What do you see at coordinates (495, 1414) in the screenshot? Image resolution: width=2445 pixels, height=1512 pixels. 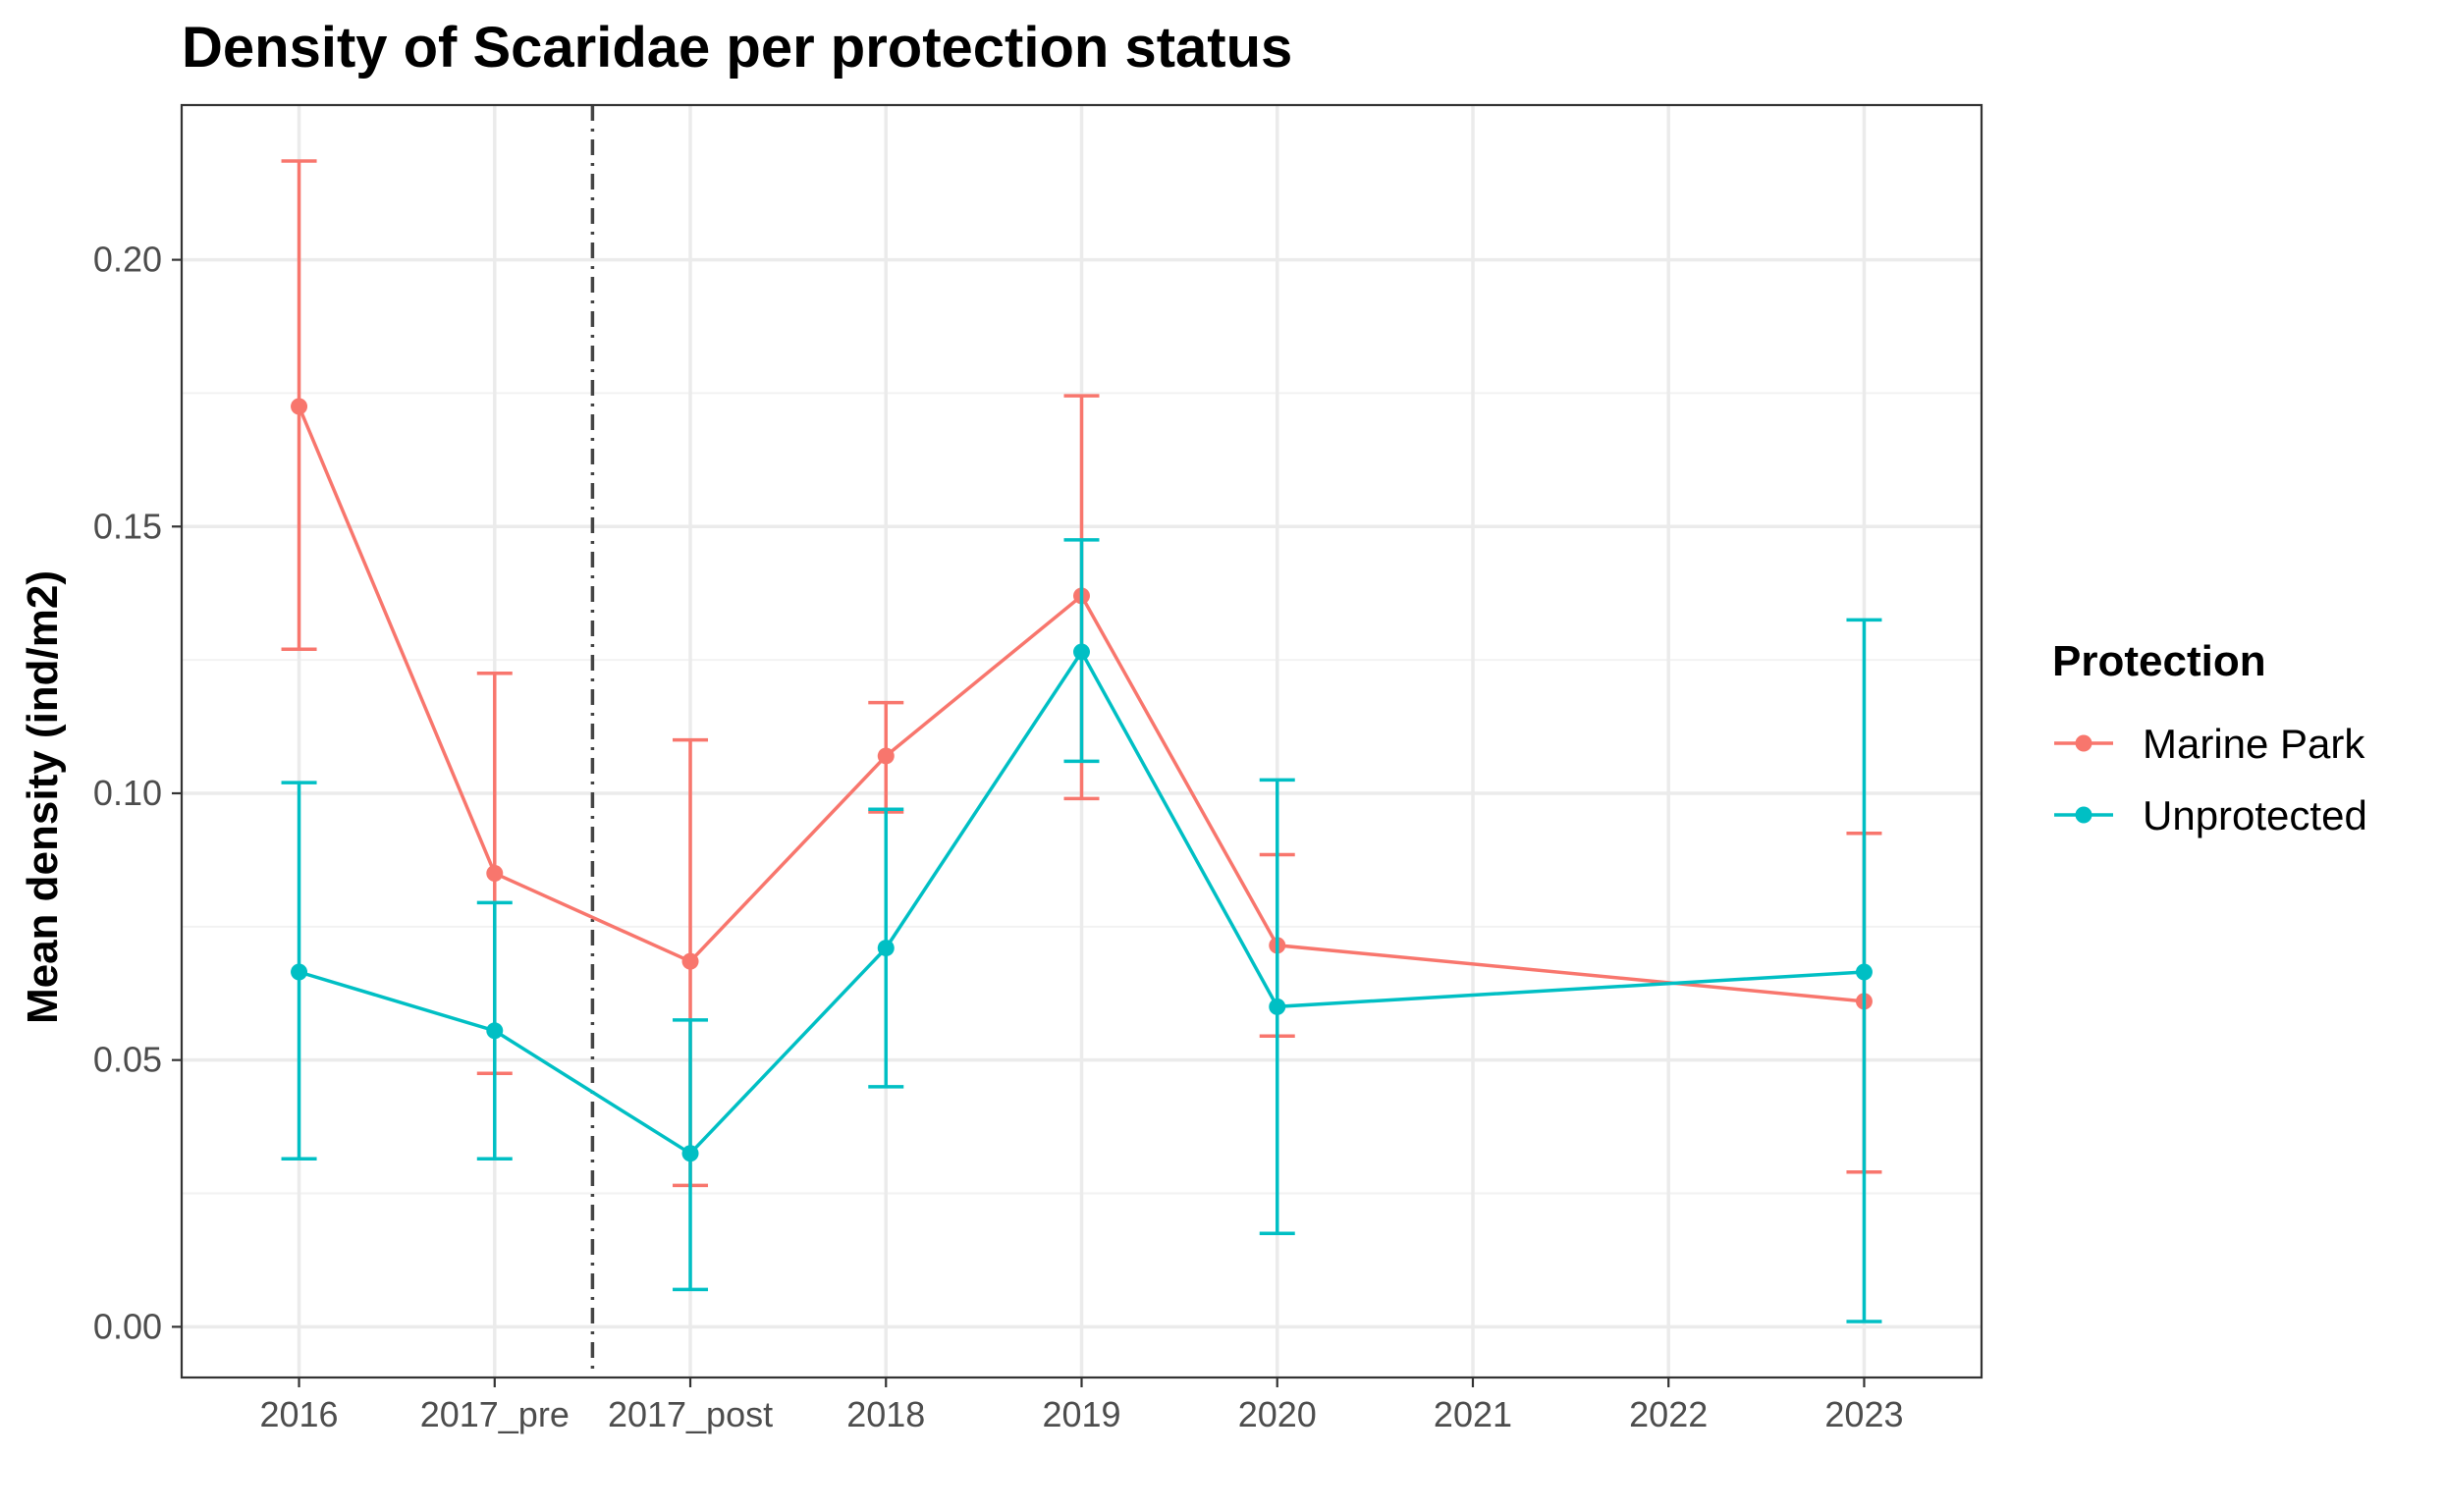 I see `x-tick-label: 2017_pre` at bounding box center [495, 1414].